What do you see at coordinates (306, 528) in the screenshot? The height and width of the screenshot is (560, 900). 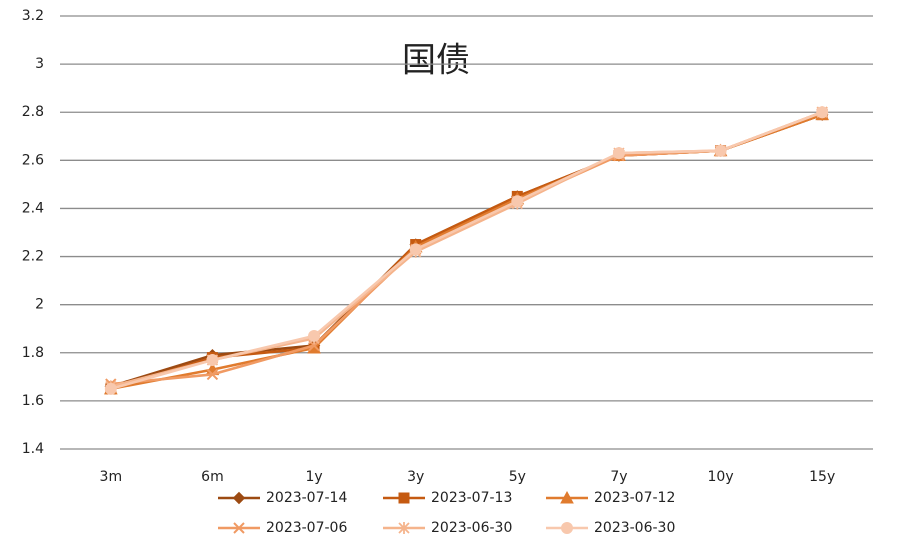 I see `legend-label: 2023-07-06` at bounding box center [306, 528].